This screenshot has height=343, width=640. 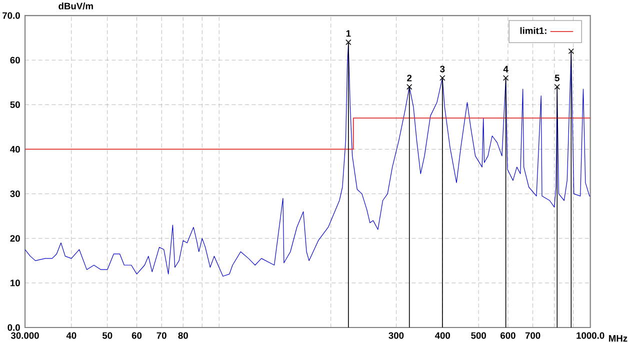 I want to click on x-axis-title: MHz, so click(x=618, y=338).